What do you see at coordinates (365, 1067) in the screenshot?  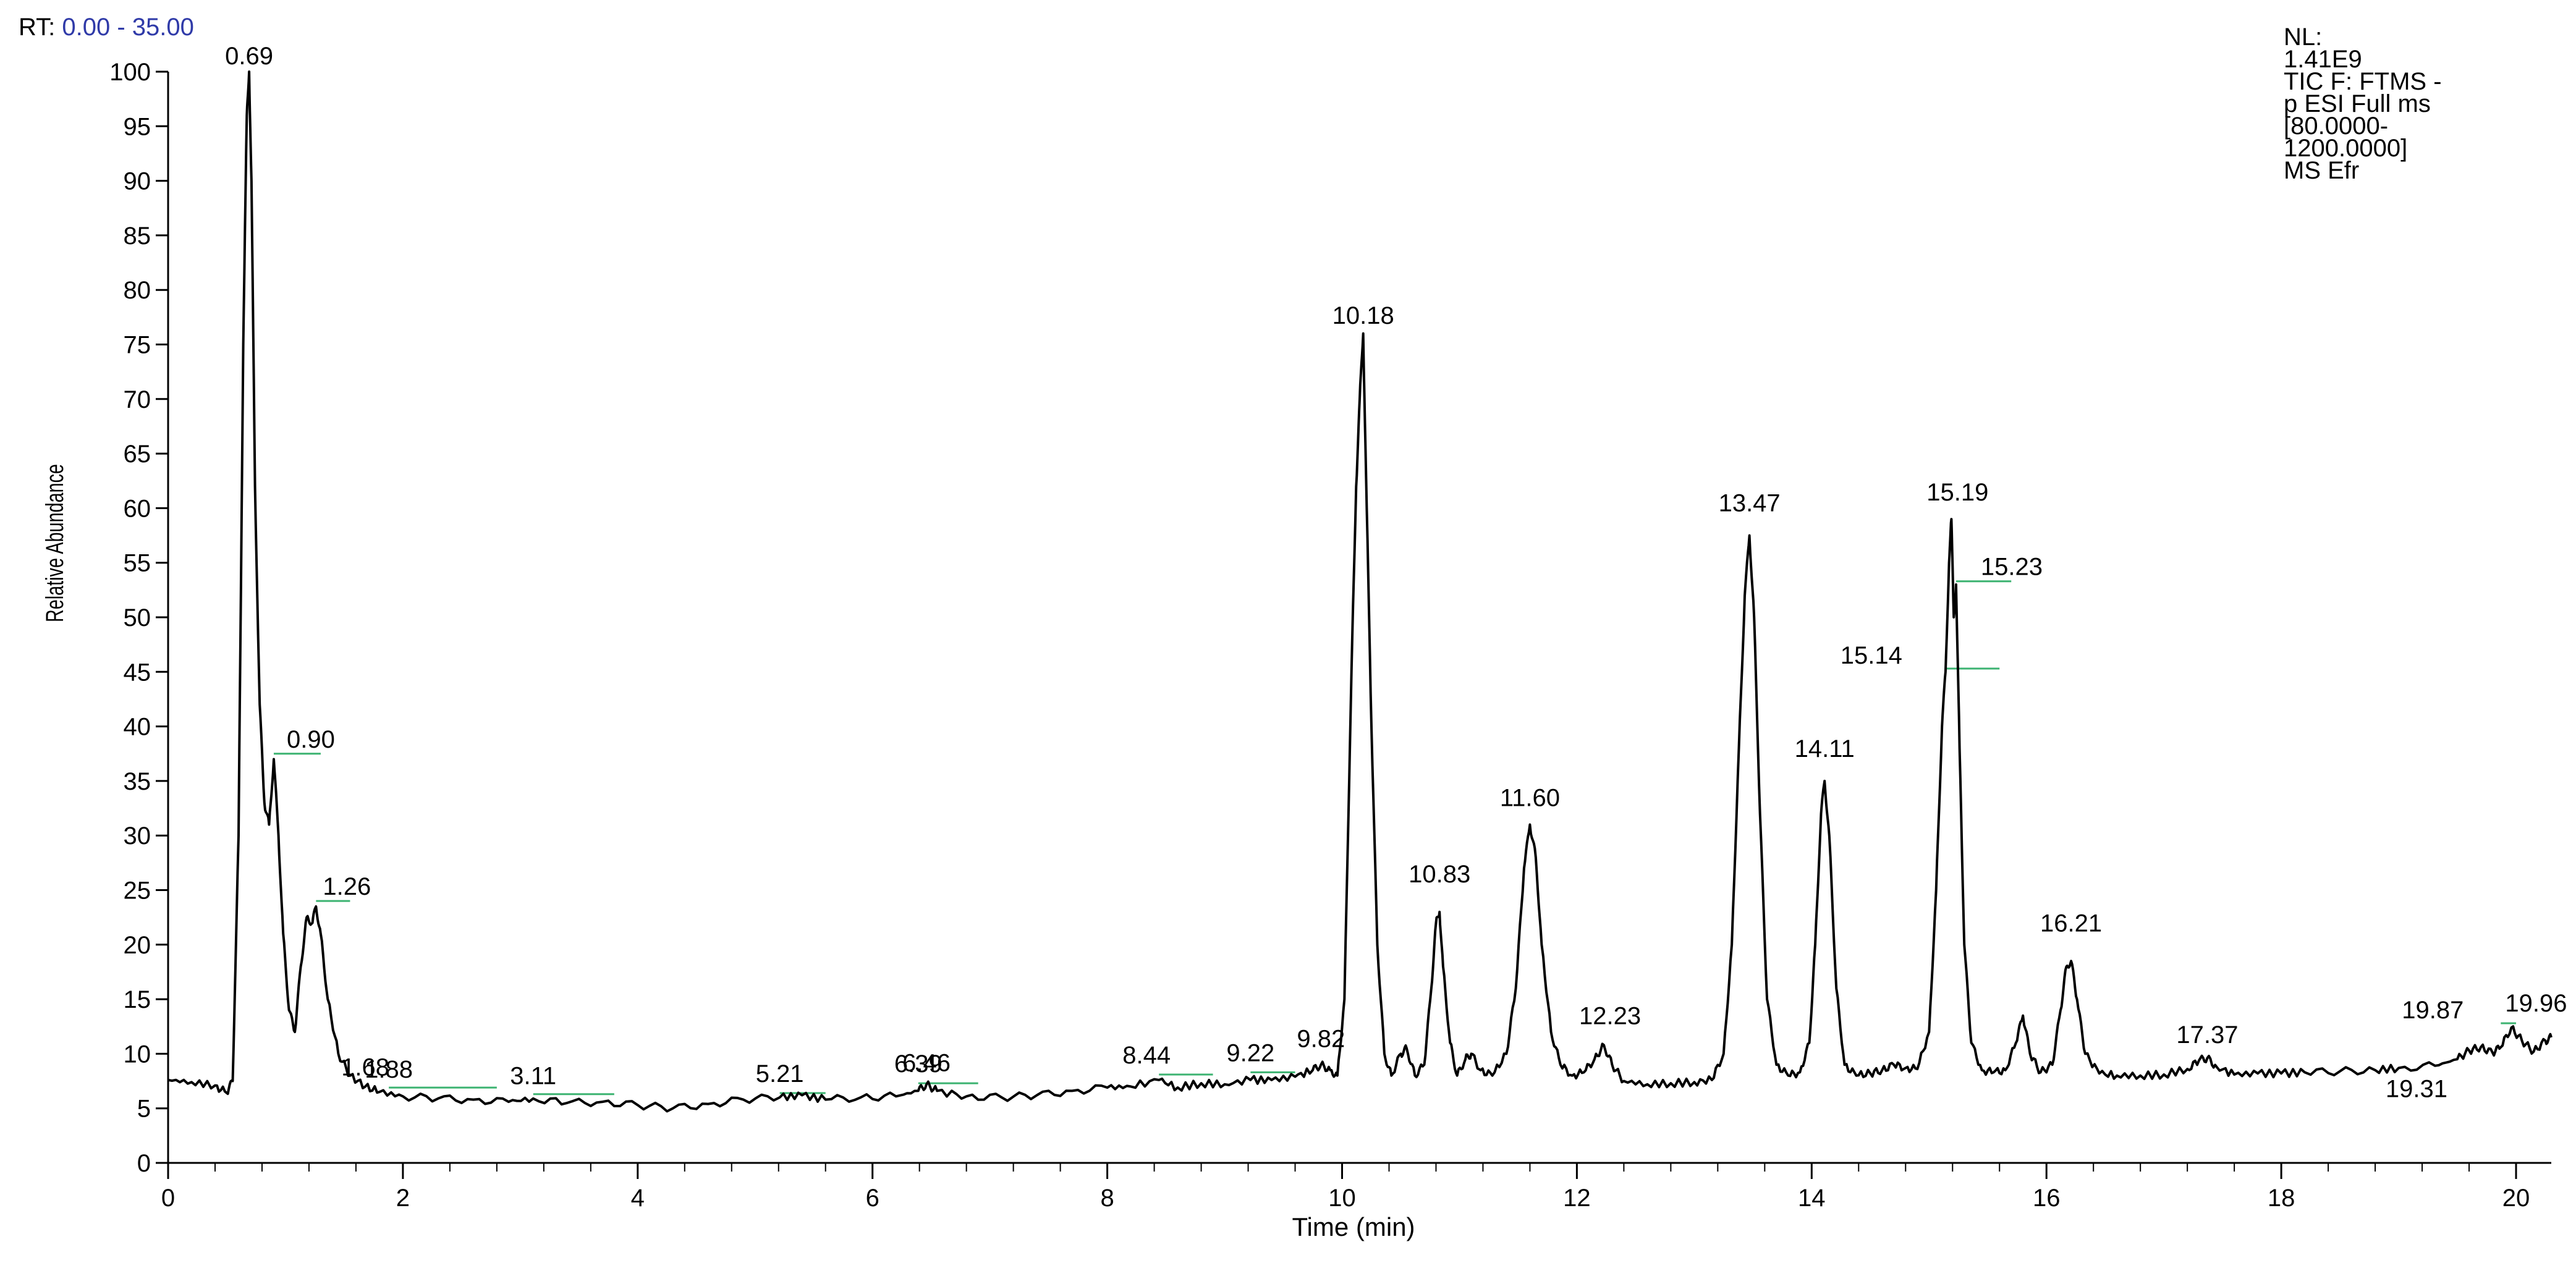 I see `peak-label: 1.68` at bounding box center [365, 1067].